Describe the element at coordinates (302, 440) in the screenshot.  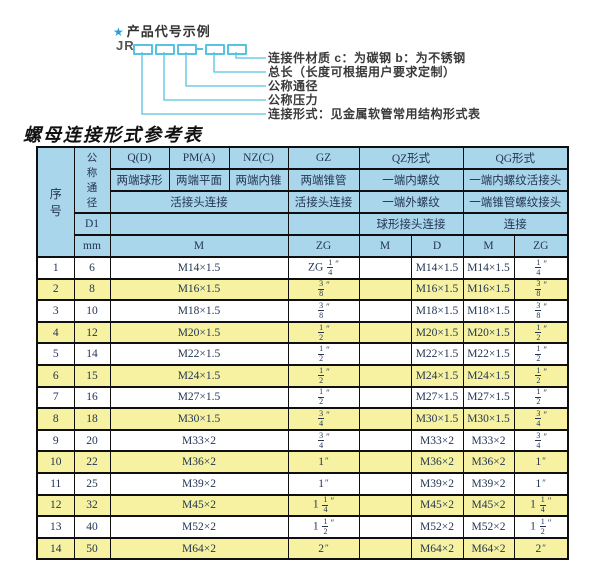
I see `table-row: 9 20 M33×2 3 4 ″ M33×2 M33×2 3 4 ″` at that location.